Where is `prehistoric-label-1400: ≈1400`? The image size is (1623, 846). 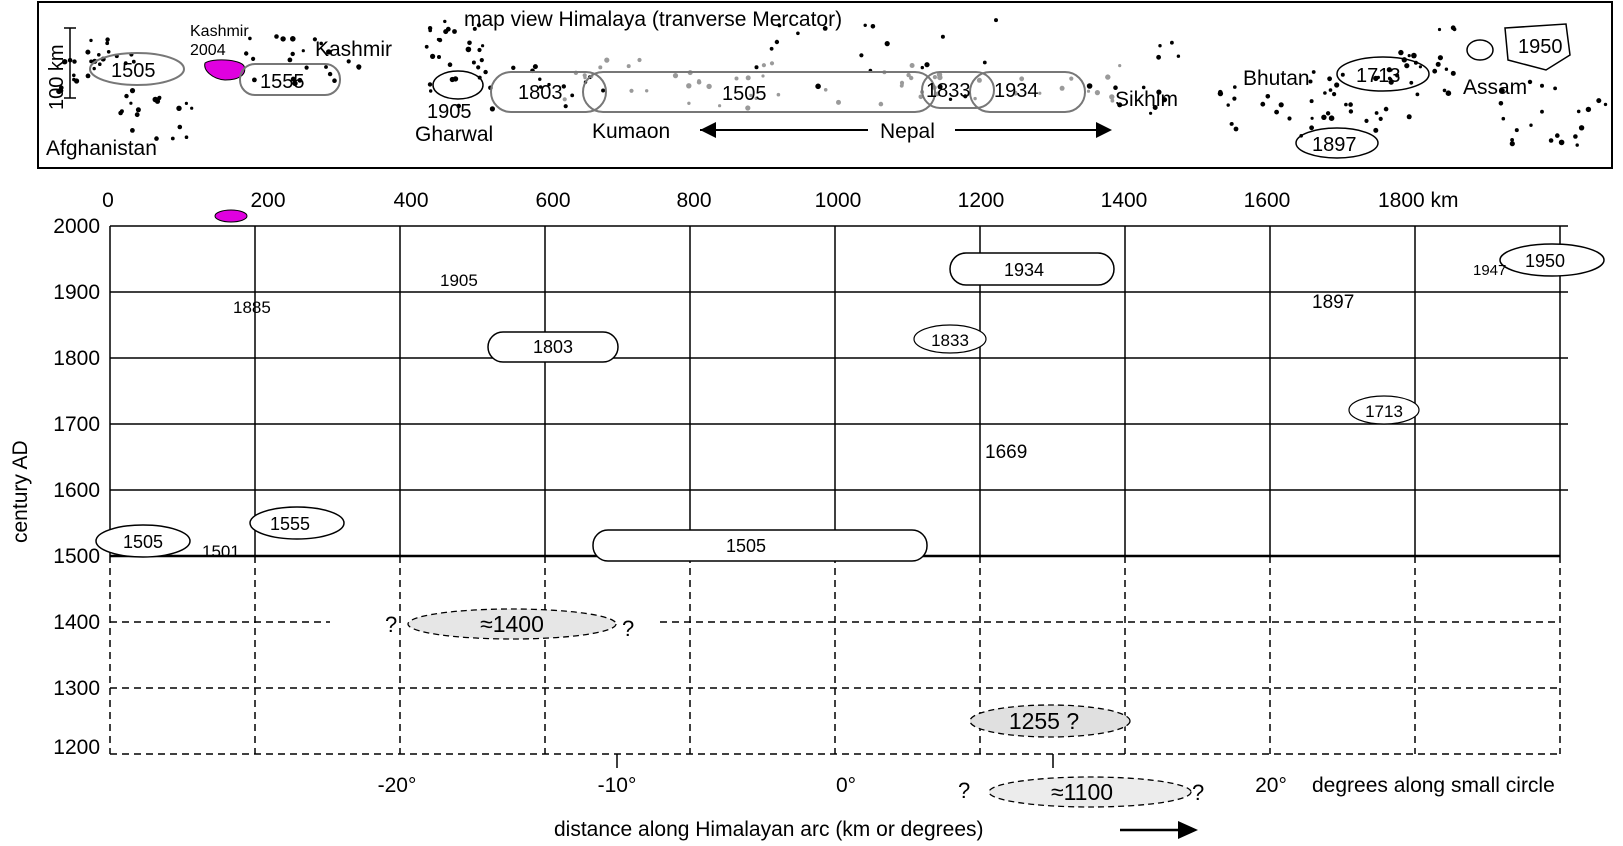
prehistoric-label-1400: ≈1400 is located at coordinates (512, 624).